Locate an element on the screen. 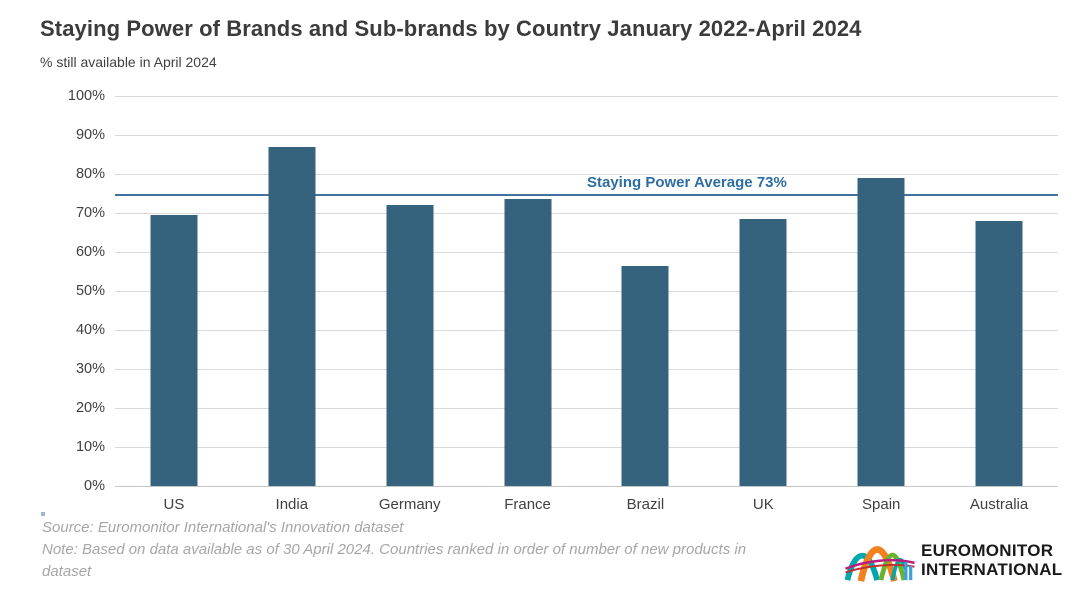  bar-spain is located at coordinates (881, 331).